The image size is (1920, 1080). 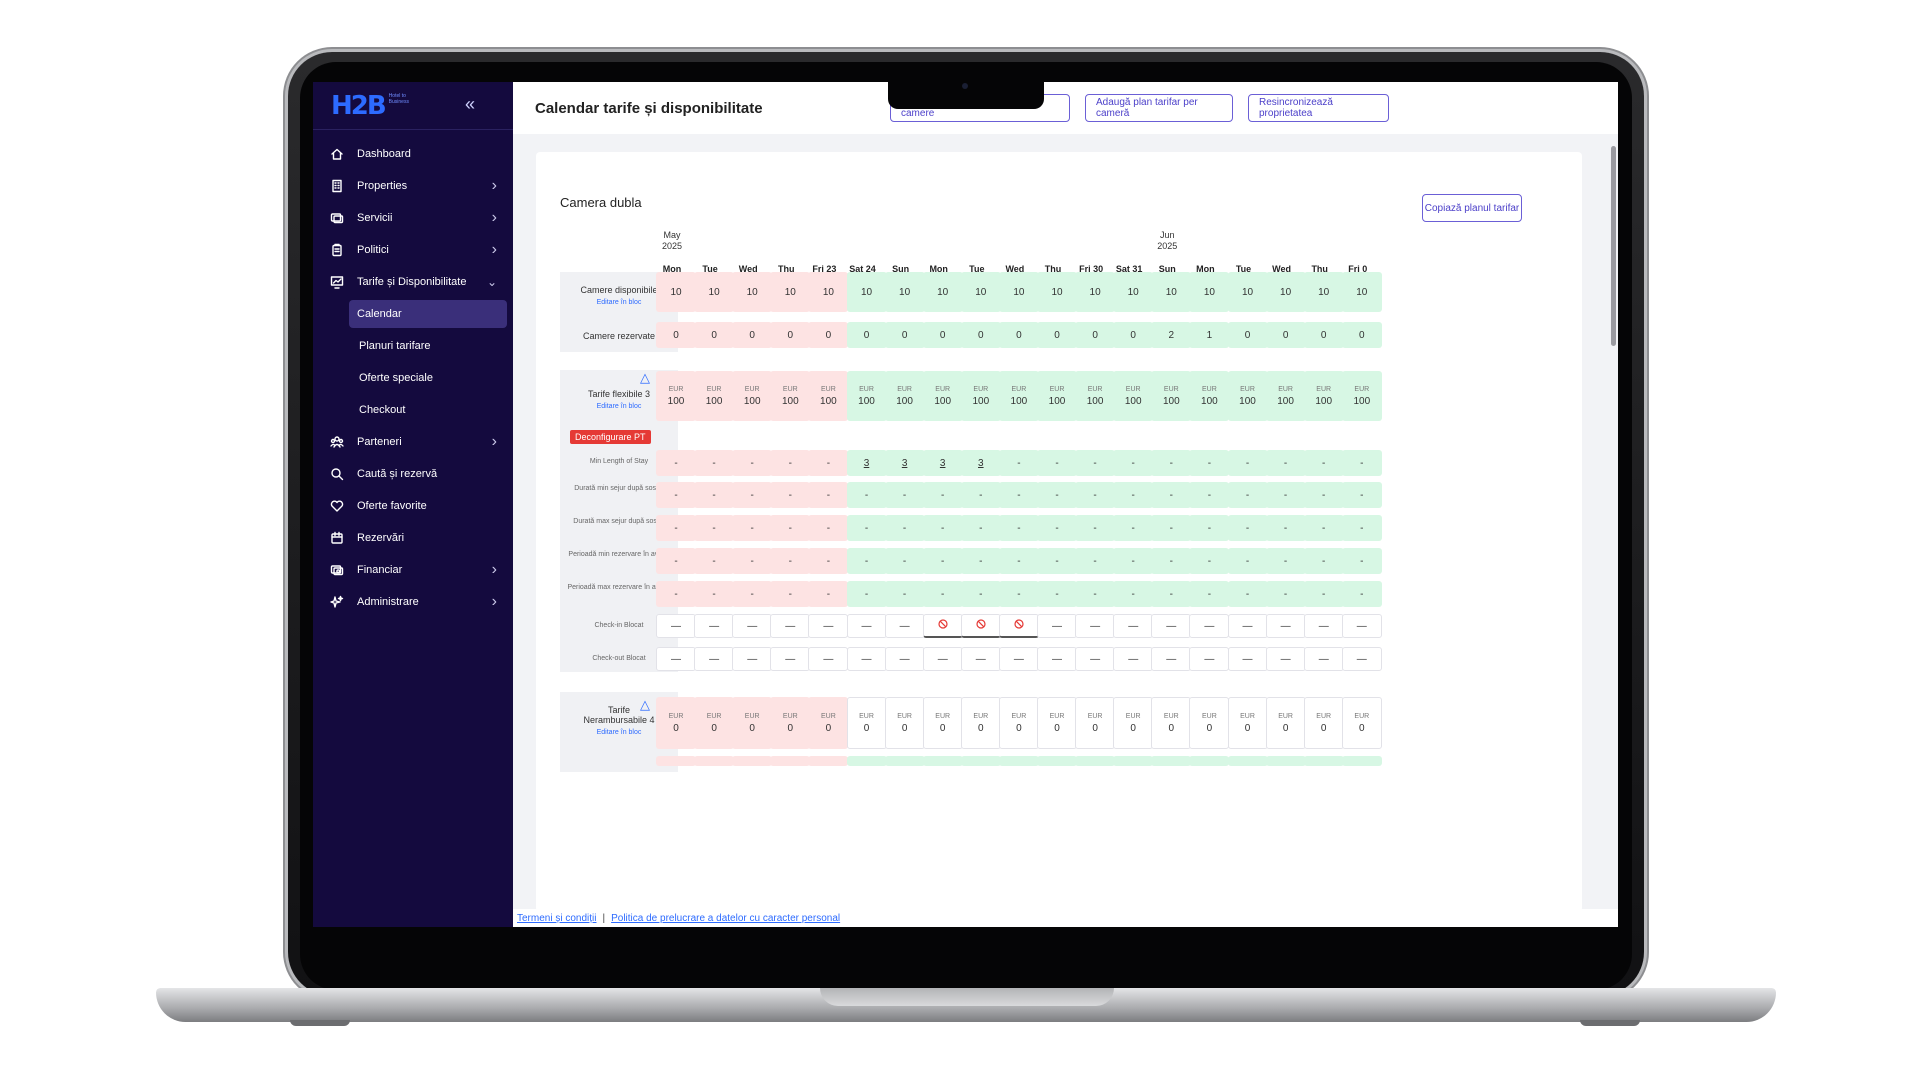 What do you see at coordinates (413, 474) in the screenshot?
I see `sidebar-item-caută-și-rezervă: Caută și rezervă` at bounding box center [413, 474].